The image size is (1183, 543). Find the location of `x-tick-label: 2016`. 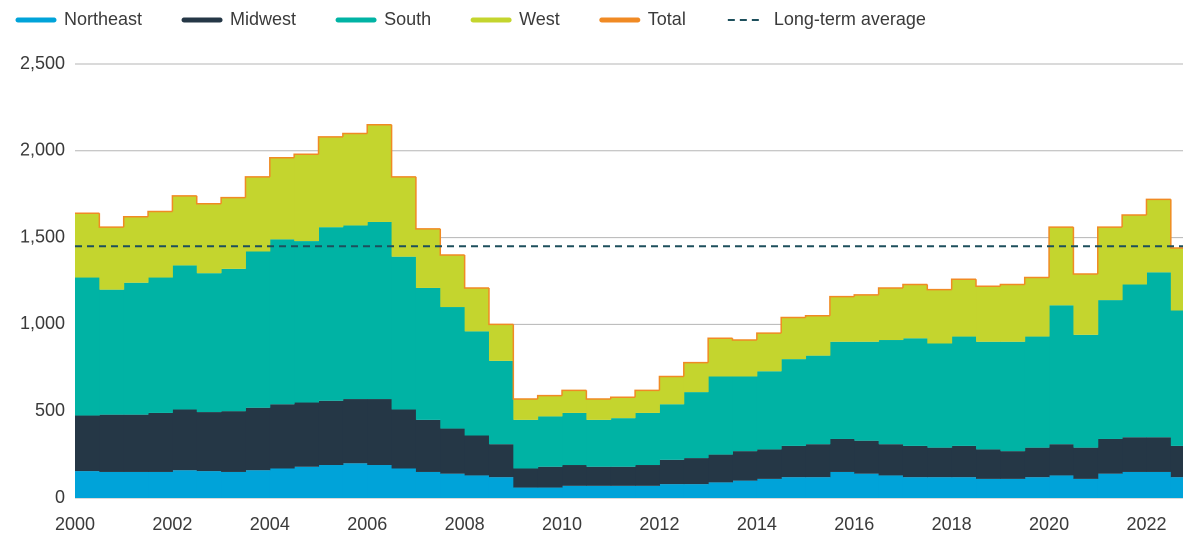

x-tick-label: 2016 is located at coordinates (854, 524).